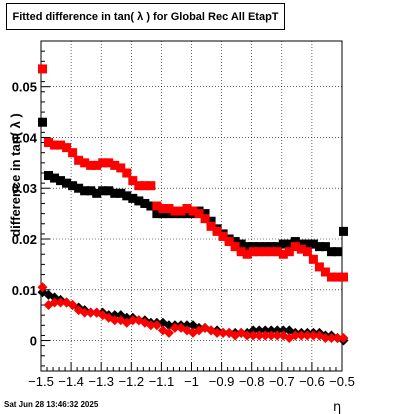 The height and width of the screenshot is (414, 400). I want to click on x-tick-label: −0.7, so click(282, 381).